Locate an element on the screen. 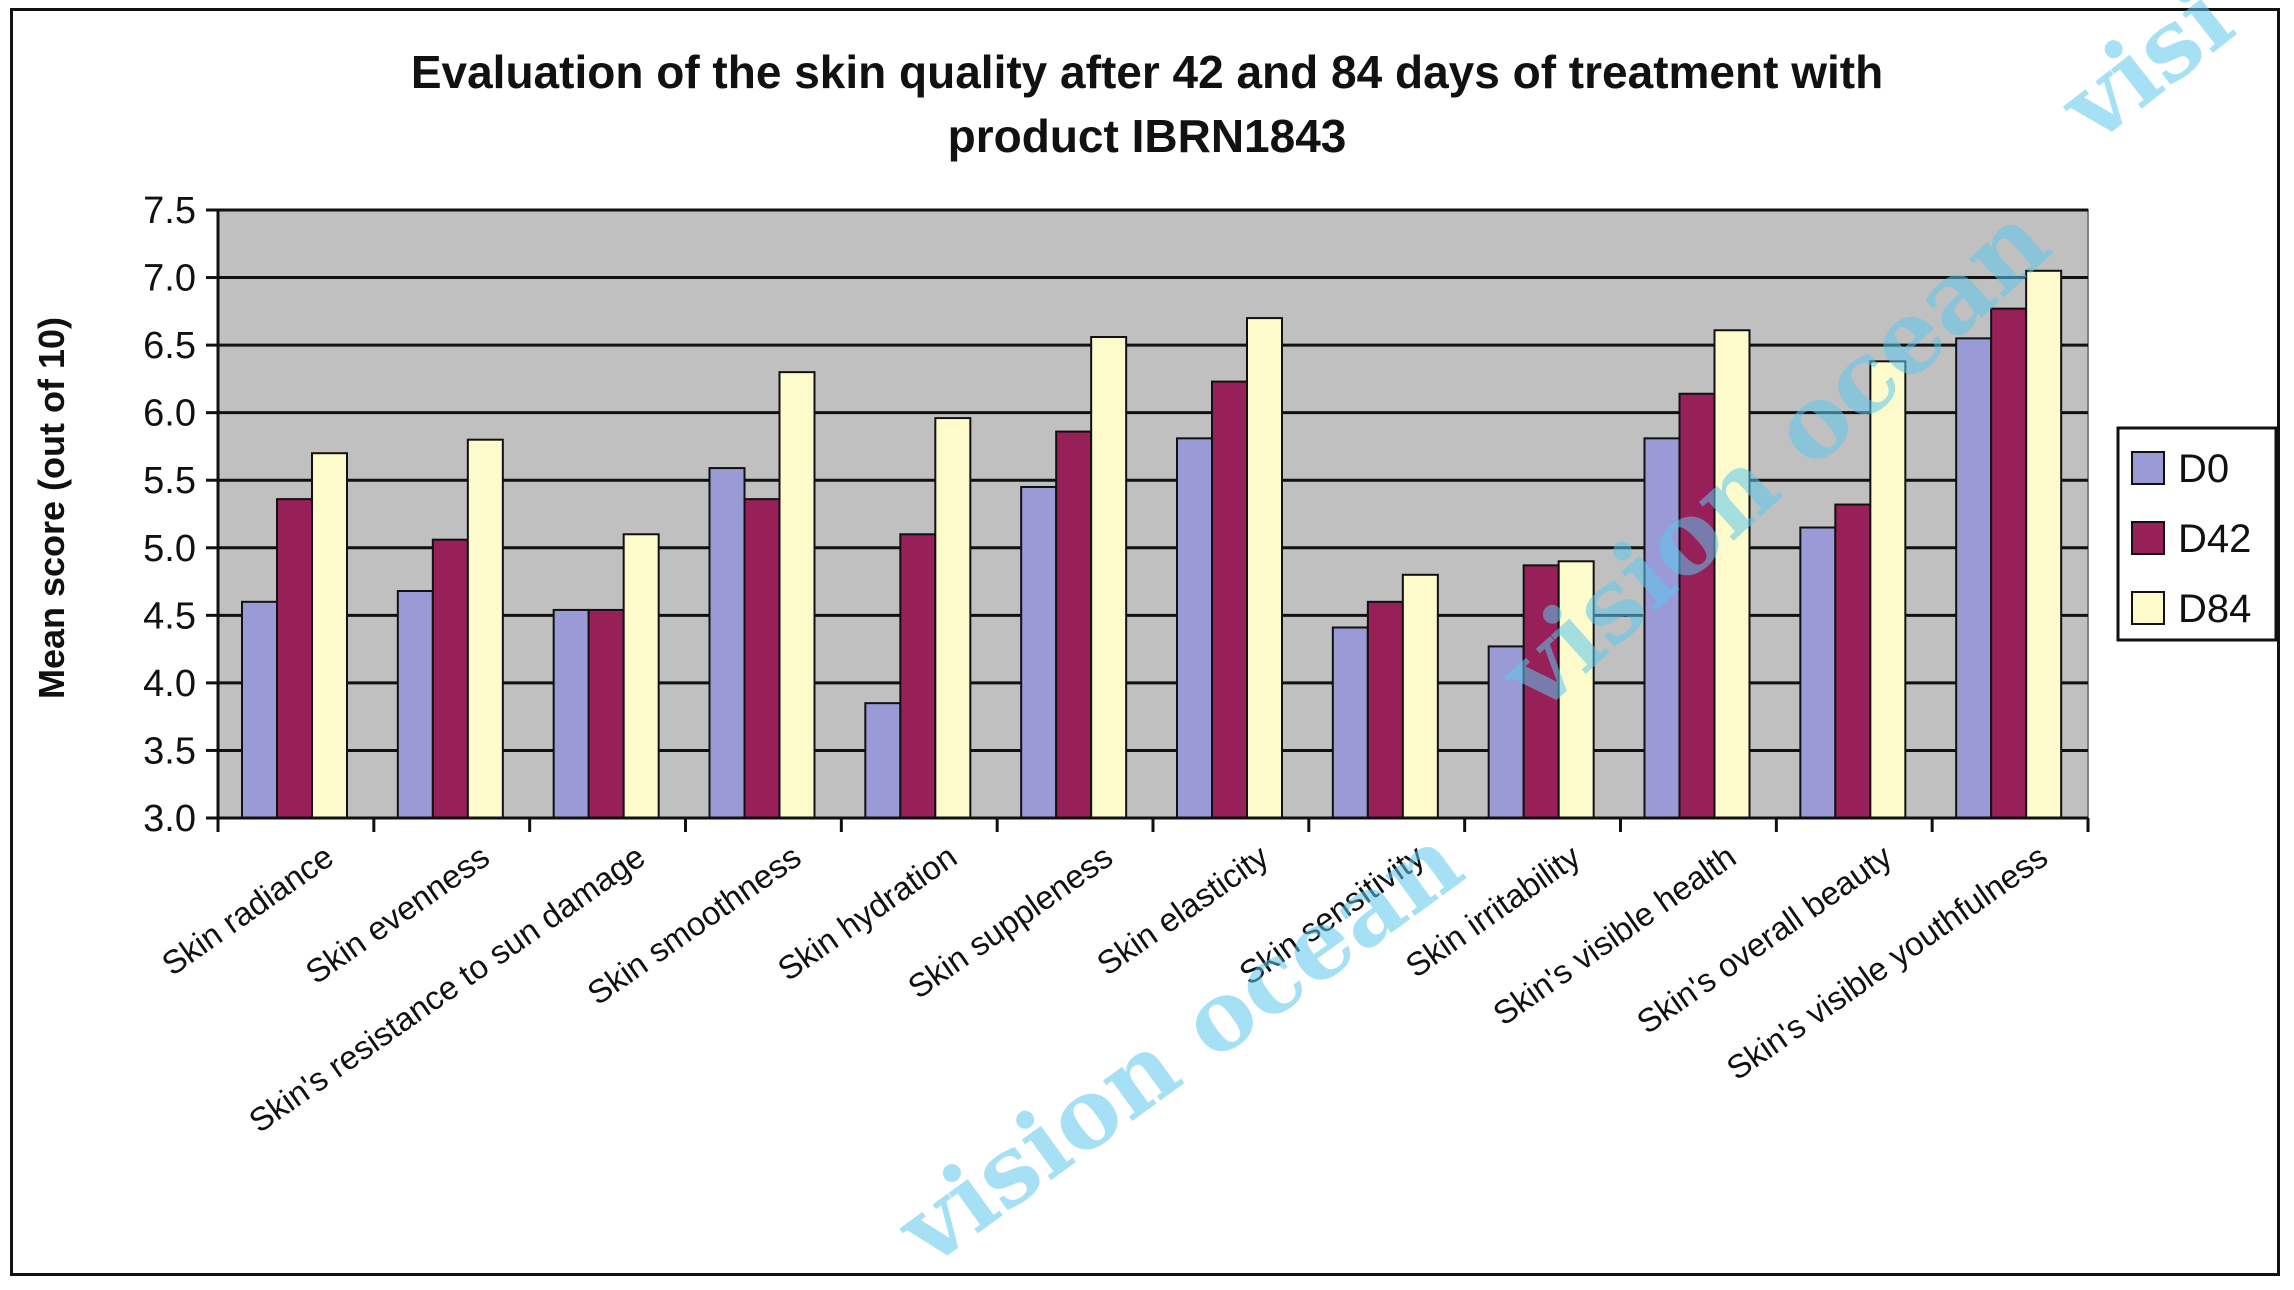  x-category-label: Skin's overall beauty is located at coordinates (1764, 939).